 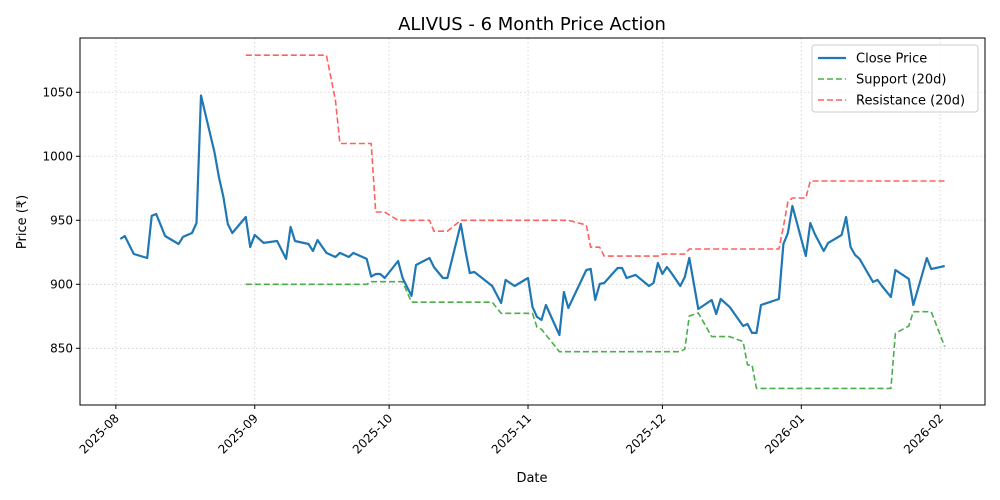 What do you see at coordinates (57, 92) in the screenshot?
I see `y-tick-label: 1050` at bounding box center [57, 92].